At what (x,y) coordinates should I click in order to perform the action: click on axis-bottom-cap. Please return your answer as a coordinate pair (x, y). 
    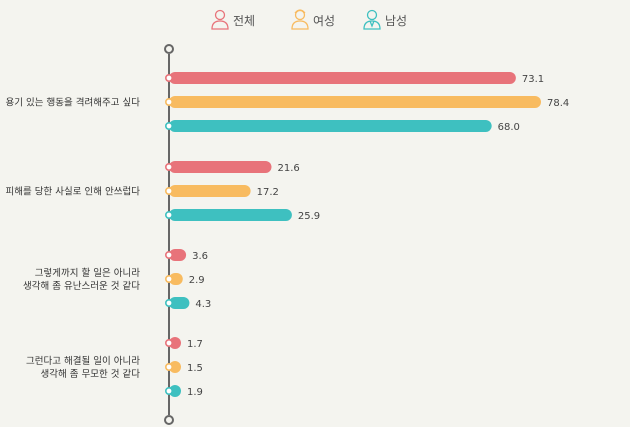
    Looking at the image, I should click on (169, 420).